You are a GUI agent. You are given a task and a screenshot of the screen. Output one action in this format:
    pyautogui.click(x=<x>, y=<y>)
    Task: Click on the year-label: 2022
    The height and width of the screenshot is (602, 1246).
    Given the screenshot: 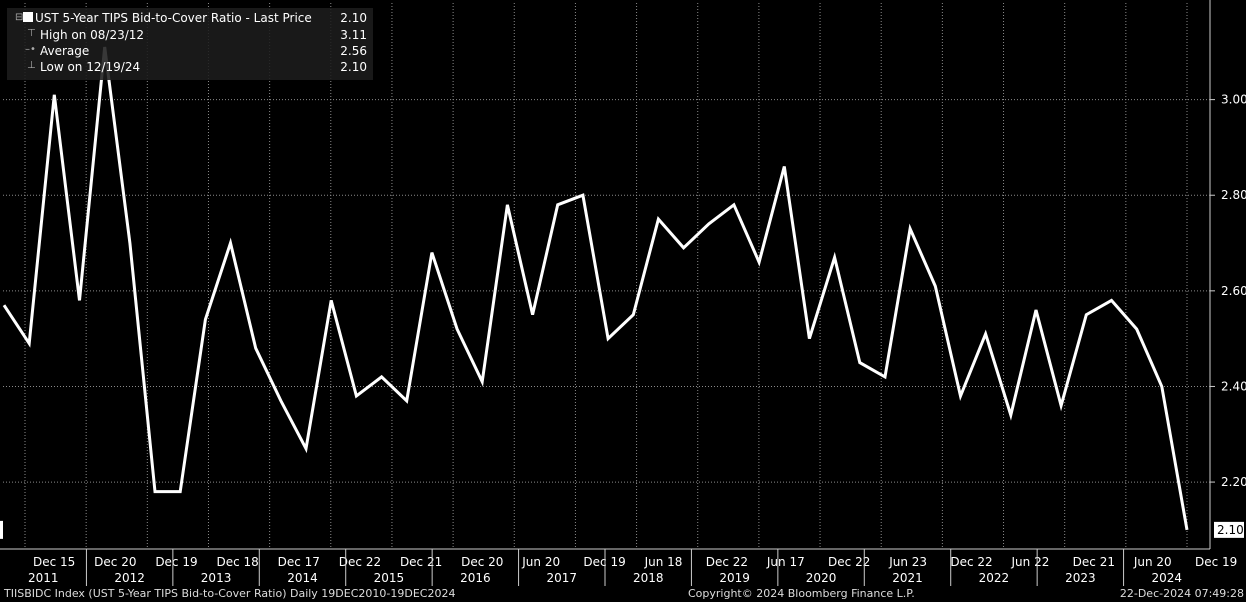 What is the action you would take?
    pyautogui.click(x=994, y=578)
    